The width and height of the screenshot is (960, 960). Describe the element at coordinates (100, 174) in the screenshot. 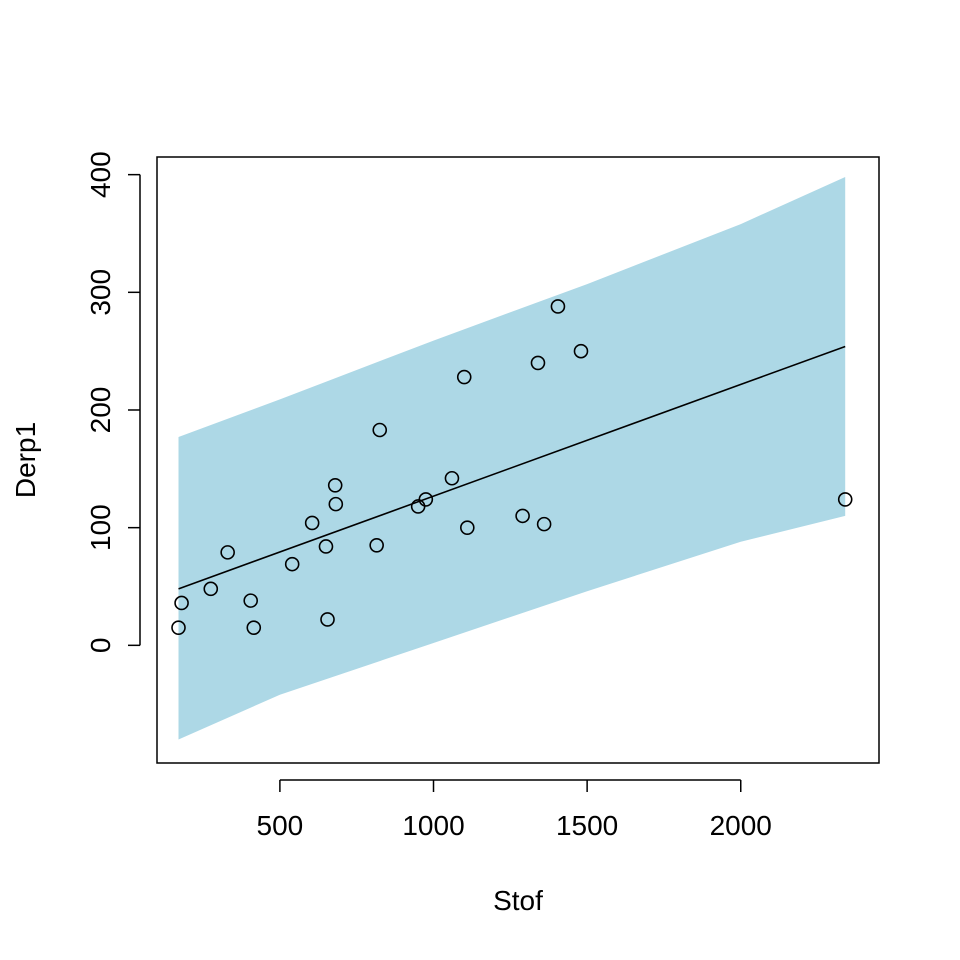

I see `y-tick-label: 400` at that location.